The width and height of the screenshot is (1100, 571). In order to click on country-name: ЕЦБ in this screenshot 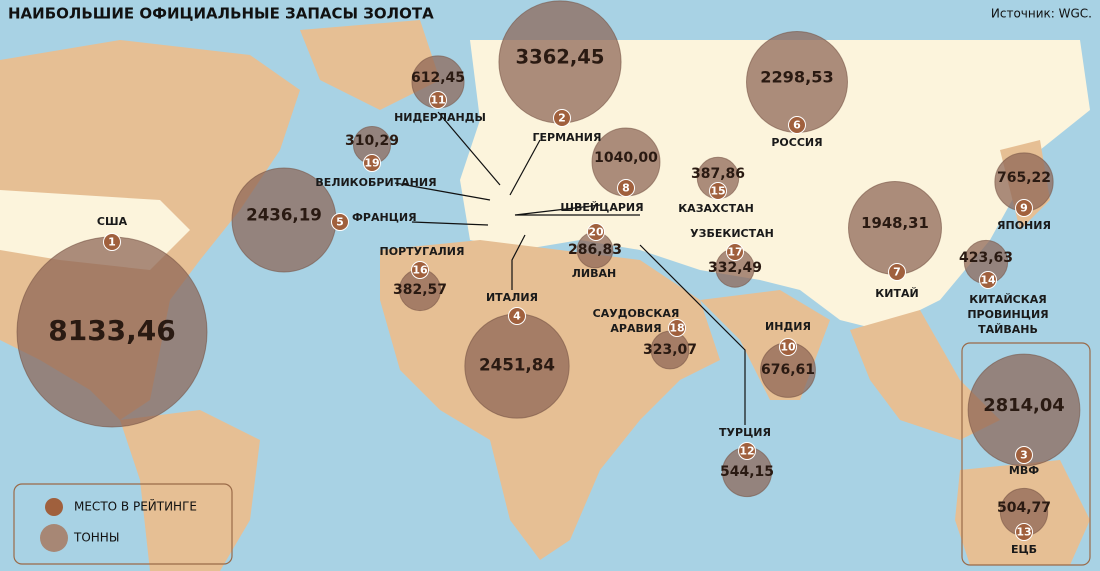, I will do `click(1024, 549)`.